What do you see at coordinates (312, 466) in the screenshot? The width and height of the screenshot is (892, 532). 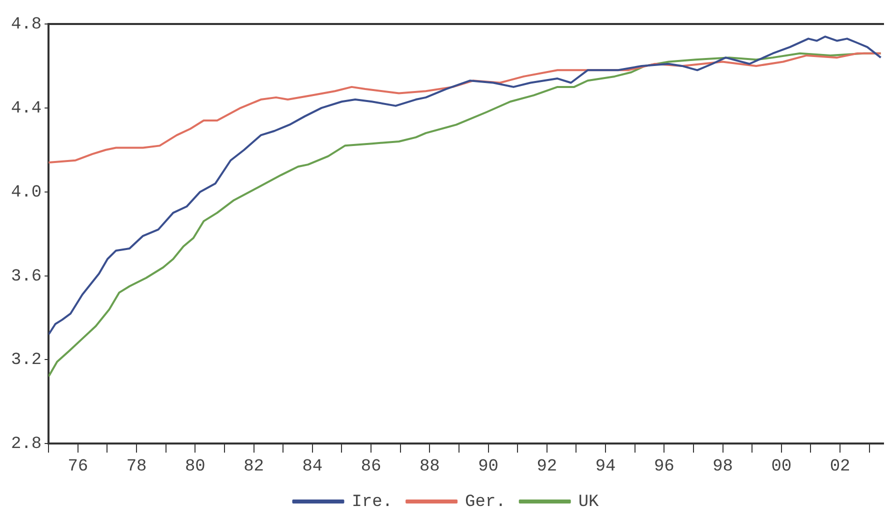 I see `x-tick-label: 84` at bounding box center [312, 466].